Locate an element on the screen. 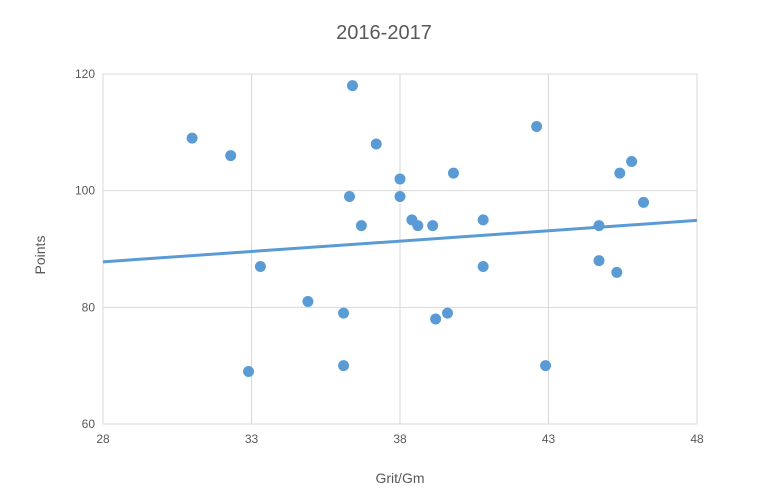 The width and height of the screenshot is (768, 503). x-tick-label: 33 is located at coordinates (252, 439).